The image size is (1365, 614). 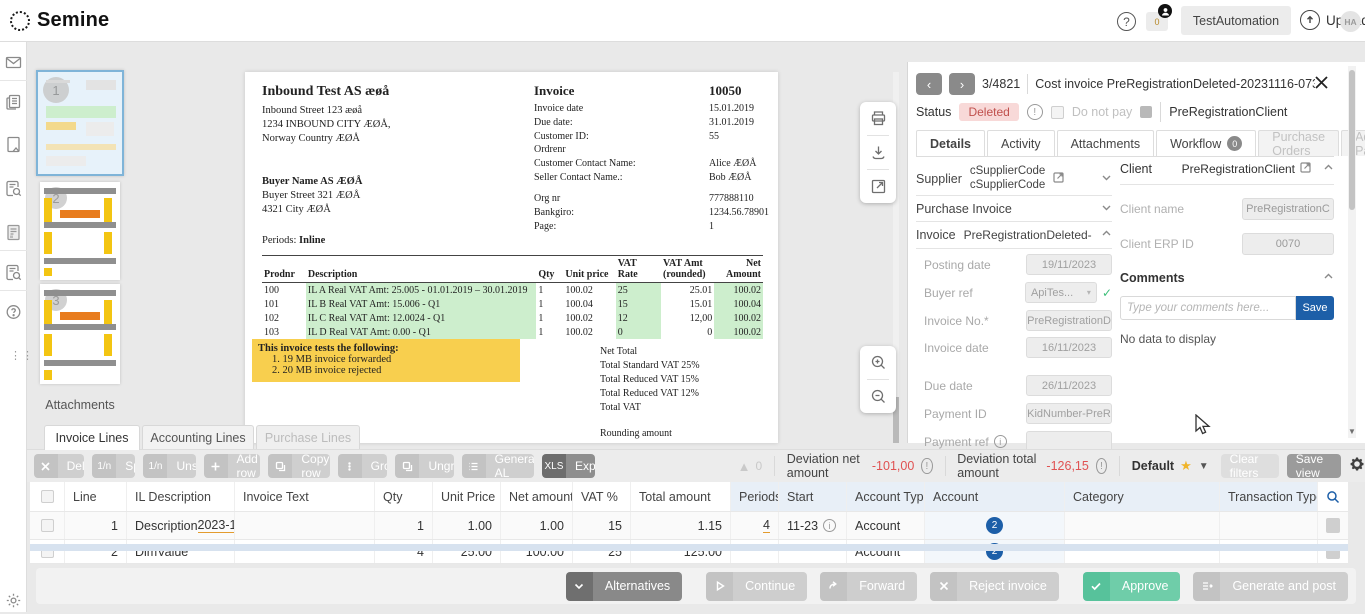 What do you see at coordinates (404, 496) in the screenshot?
I see `col-qty: Qty` at bounding box center [404, 496].